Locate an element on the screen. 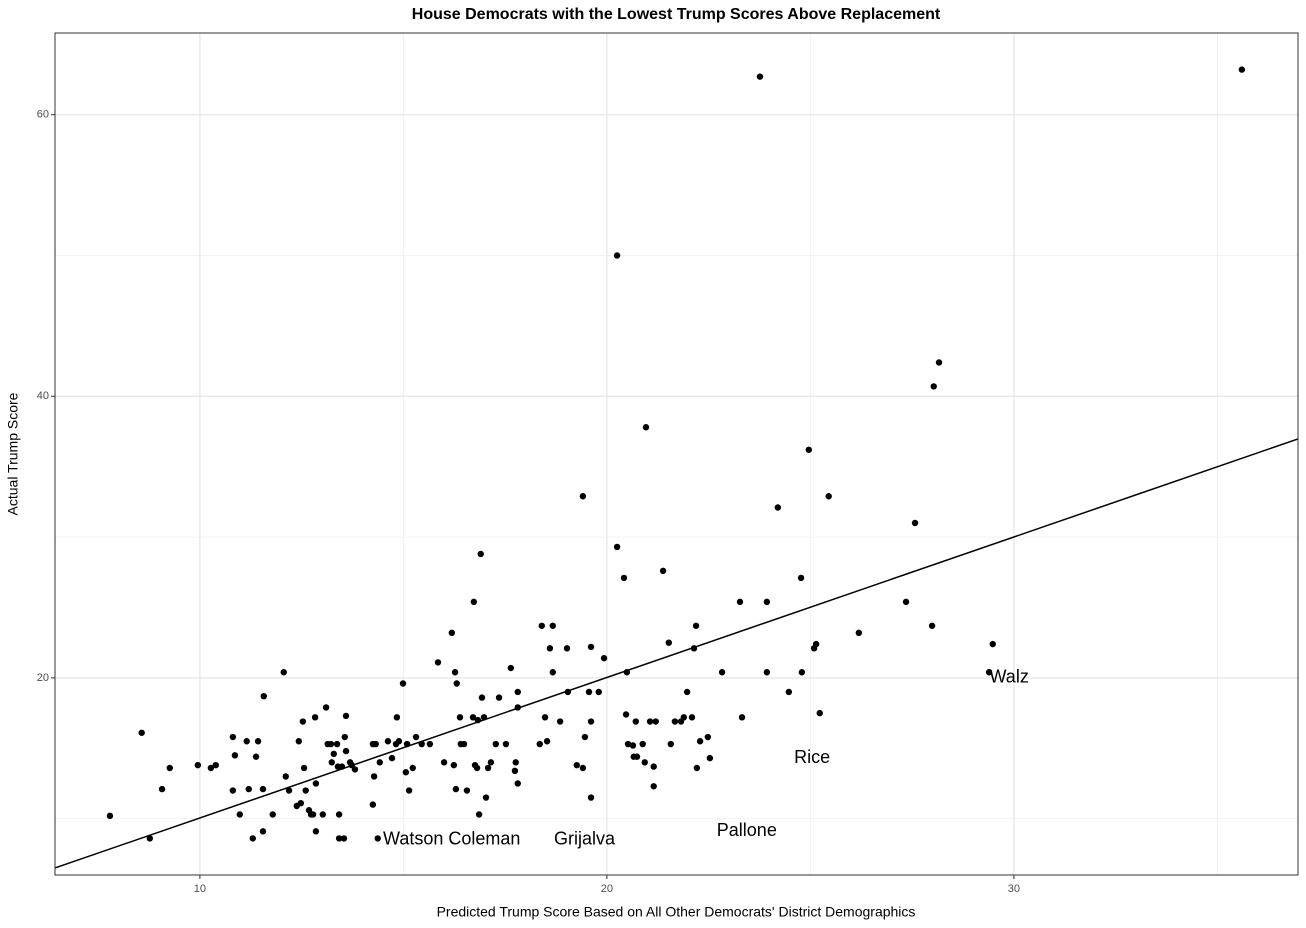  y-tick-label: 20 is located at coordinates (43, 678).